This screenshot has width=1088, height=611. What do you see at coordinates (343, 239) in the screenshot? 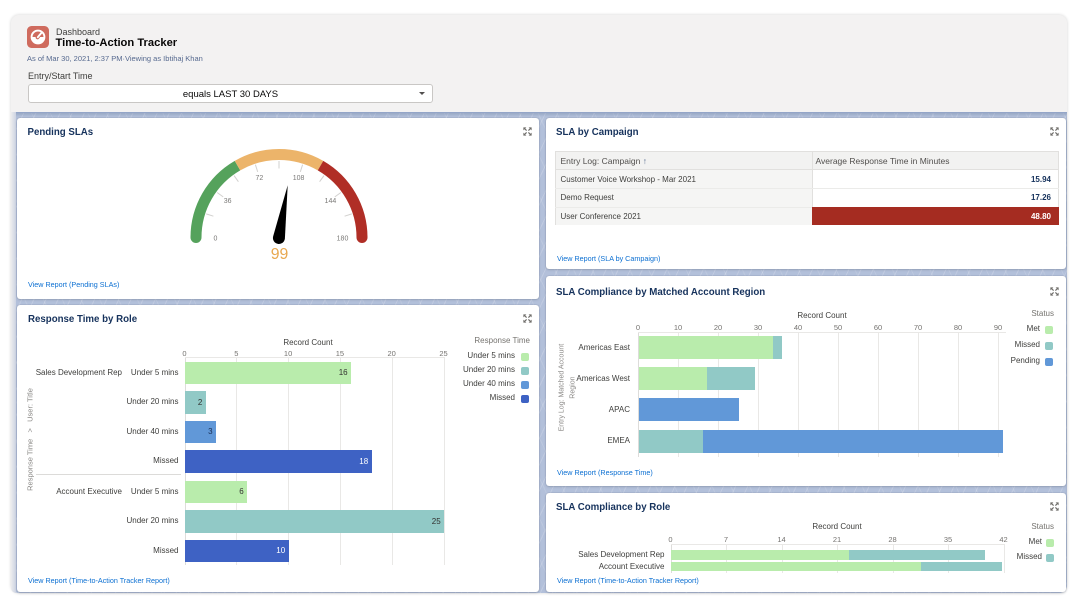
I see `svg-text: 180` at bounding box center [343, 239].